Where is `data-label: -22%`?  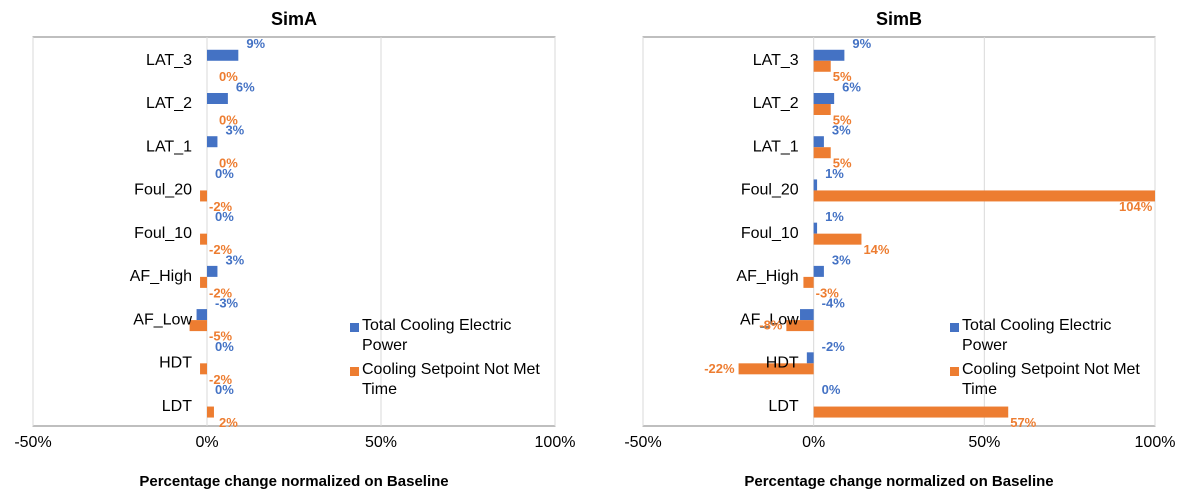 data-label: -22% is located at coordinates (719, 368).